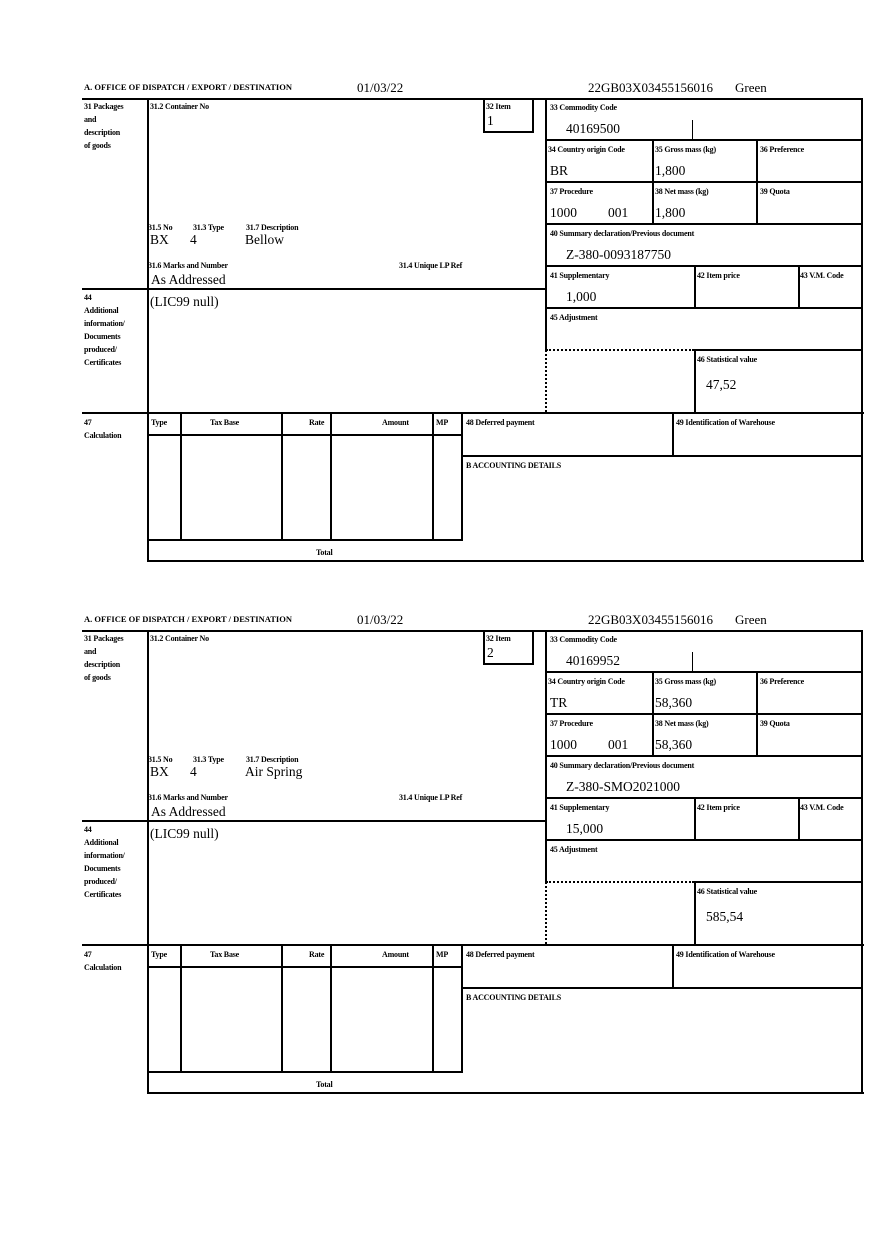 The width and height of the screenshot is (882, 1250). Describe the element at coordinates (581, 296) in the screenshot. I see `supplementary: 1,000` at that location.